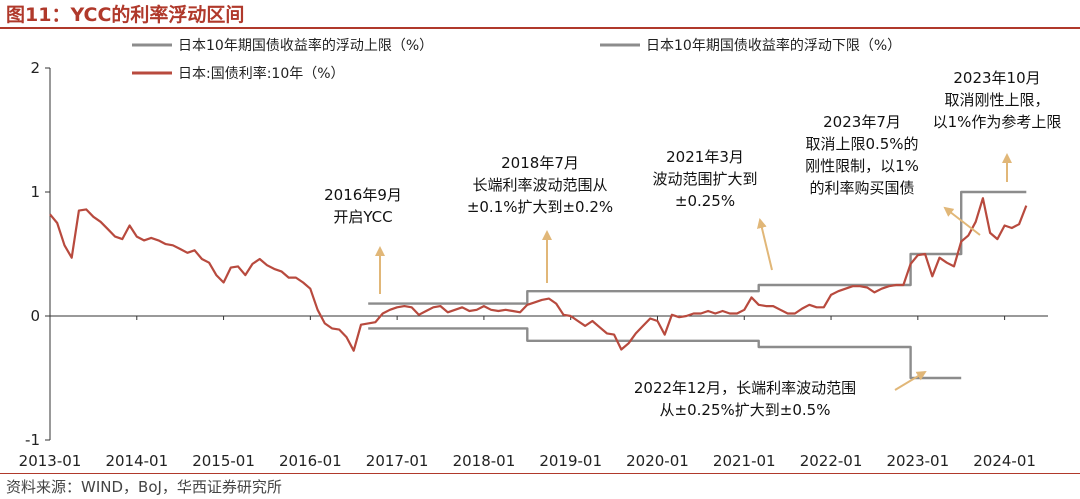 The image size is (1080, 499). What do you see at coordinates (261, 73) in the screenshot?
I see `legend-label: 日本:国债利率:10年（%）` at bounding box center [261, 73].